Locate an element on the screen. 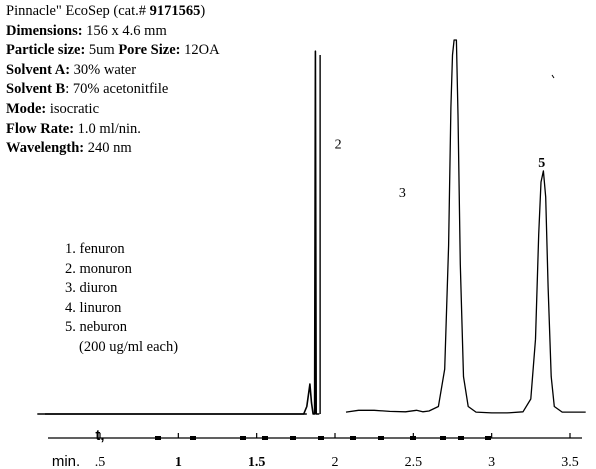 This screenshot has height=469, width=596. compound-item: 4. linuron is located at coordinates (93, 307).